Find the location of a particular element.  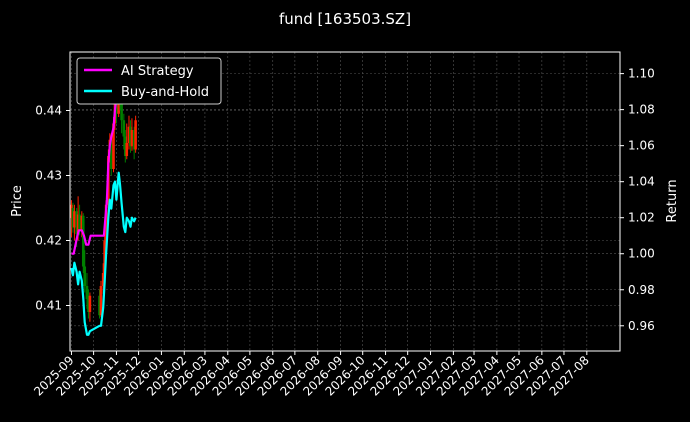

y-right-tick-label: 0.98 is located at coordinates (641, 290).